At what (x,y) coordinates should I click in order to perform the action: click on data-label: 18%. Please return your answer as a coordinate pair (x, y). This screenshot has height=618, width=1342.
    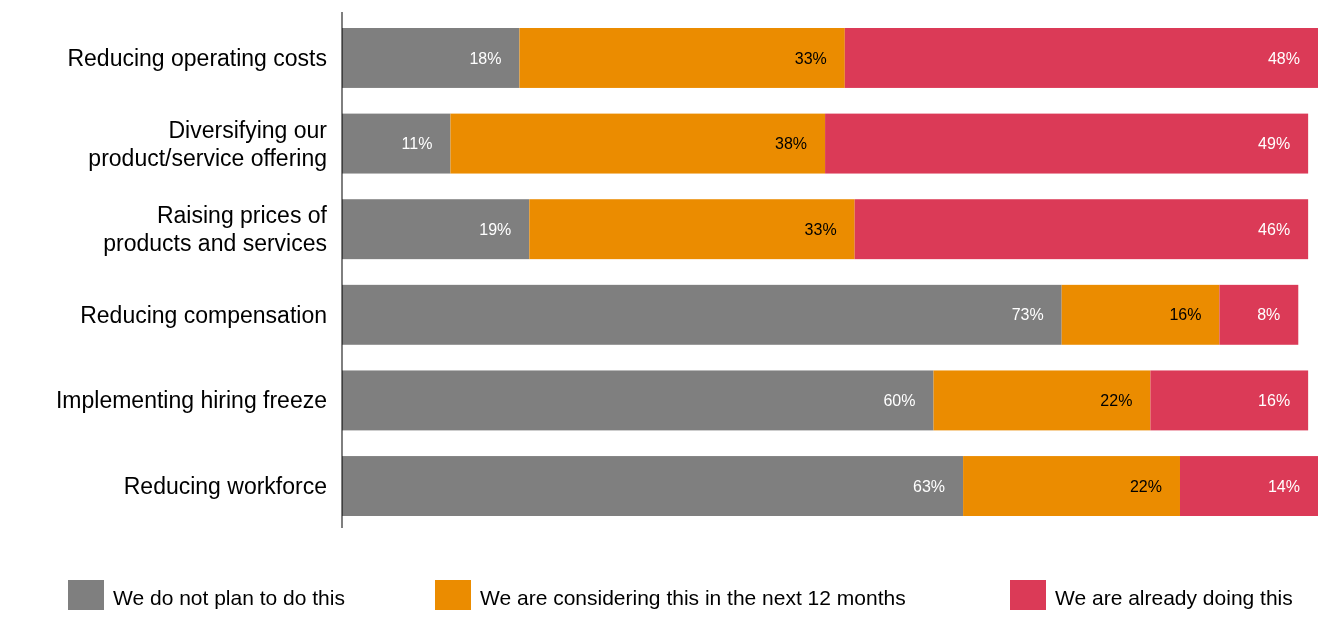
    Looking at the image, I should click on (485, 58).